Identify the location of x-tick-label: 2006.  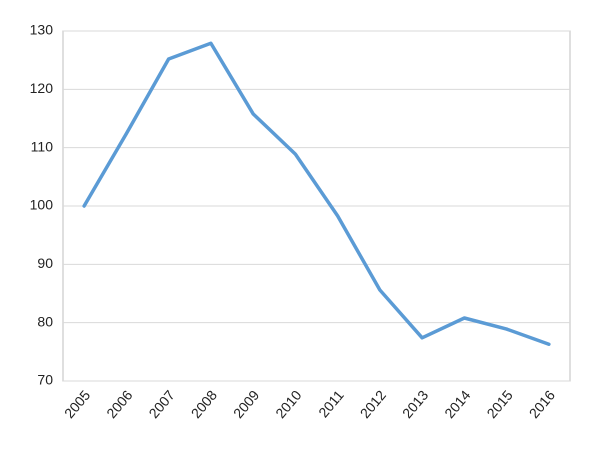
(119, 404).